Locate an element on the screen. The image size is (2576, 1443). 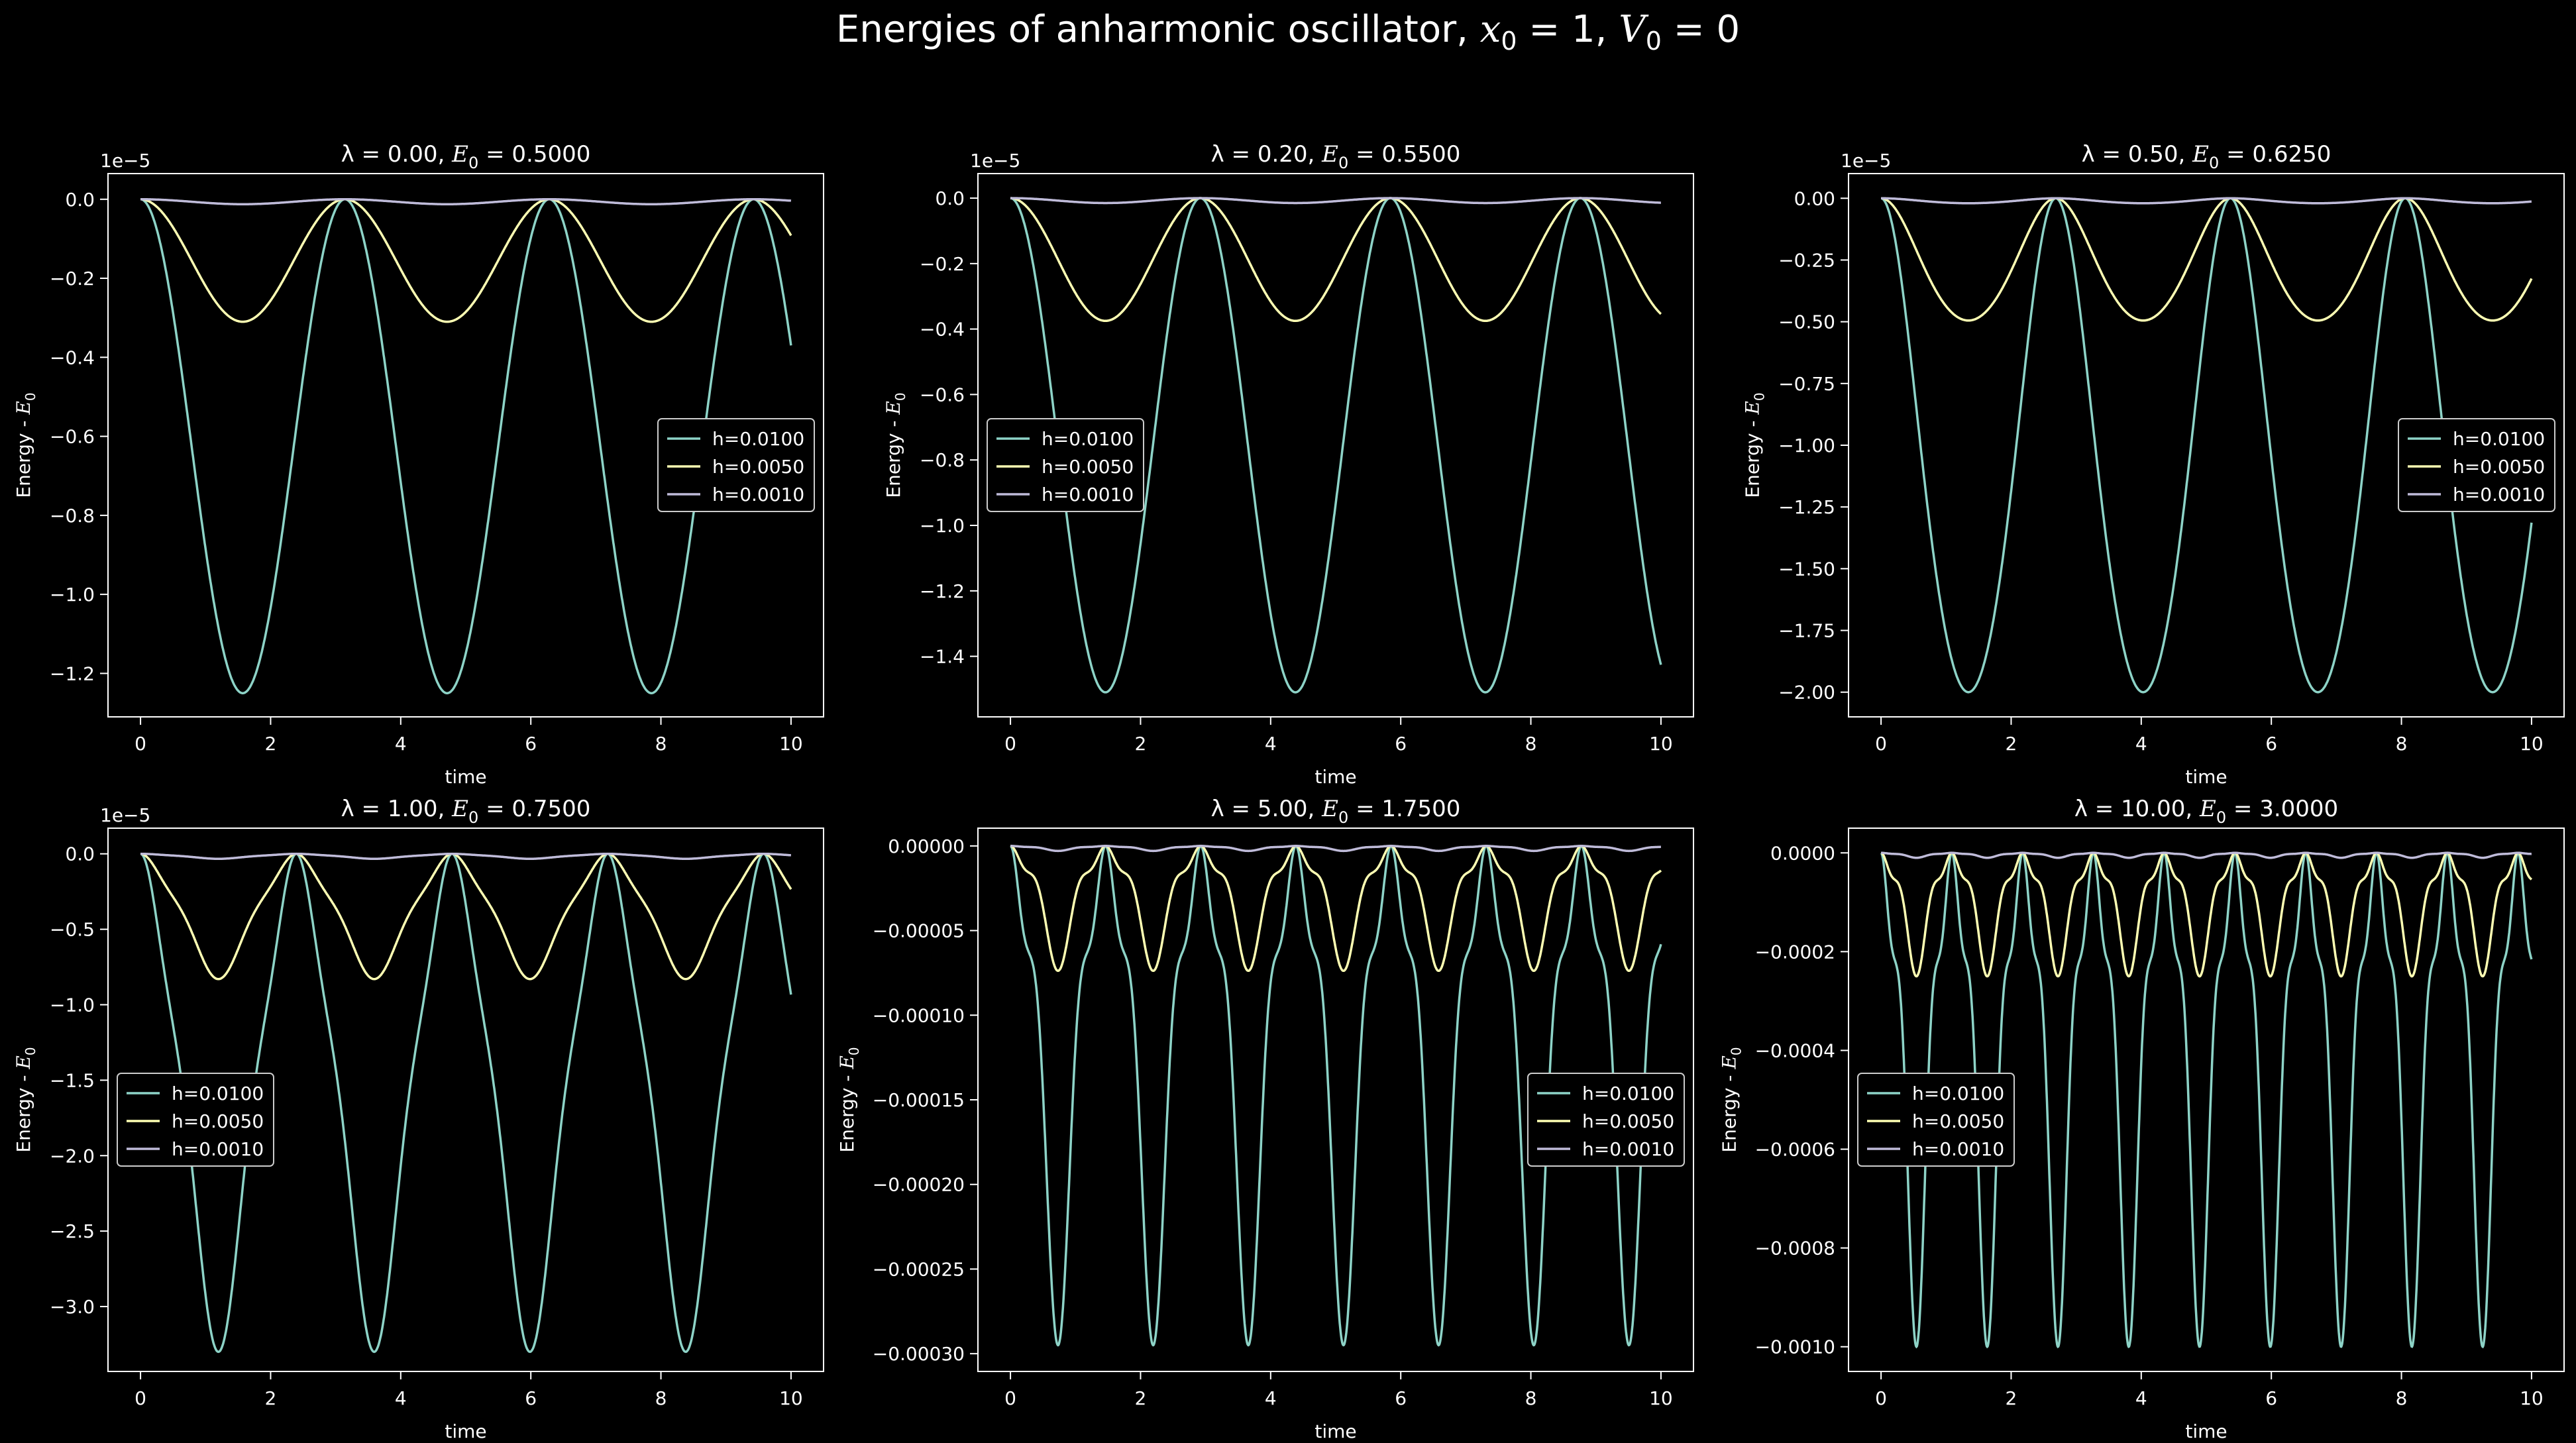
y-tick-label: −1.75 is located at coordinates (1806, 631).